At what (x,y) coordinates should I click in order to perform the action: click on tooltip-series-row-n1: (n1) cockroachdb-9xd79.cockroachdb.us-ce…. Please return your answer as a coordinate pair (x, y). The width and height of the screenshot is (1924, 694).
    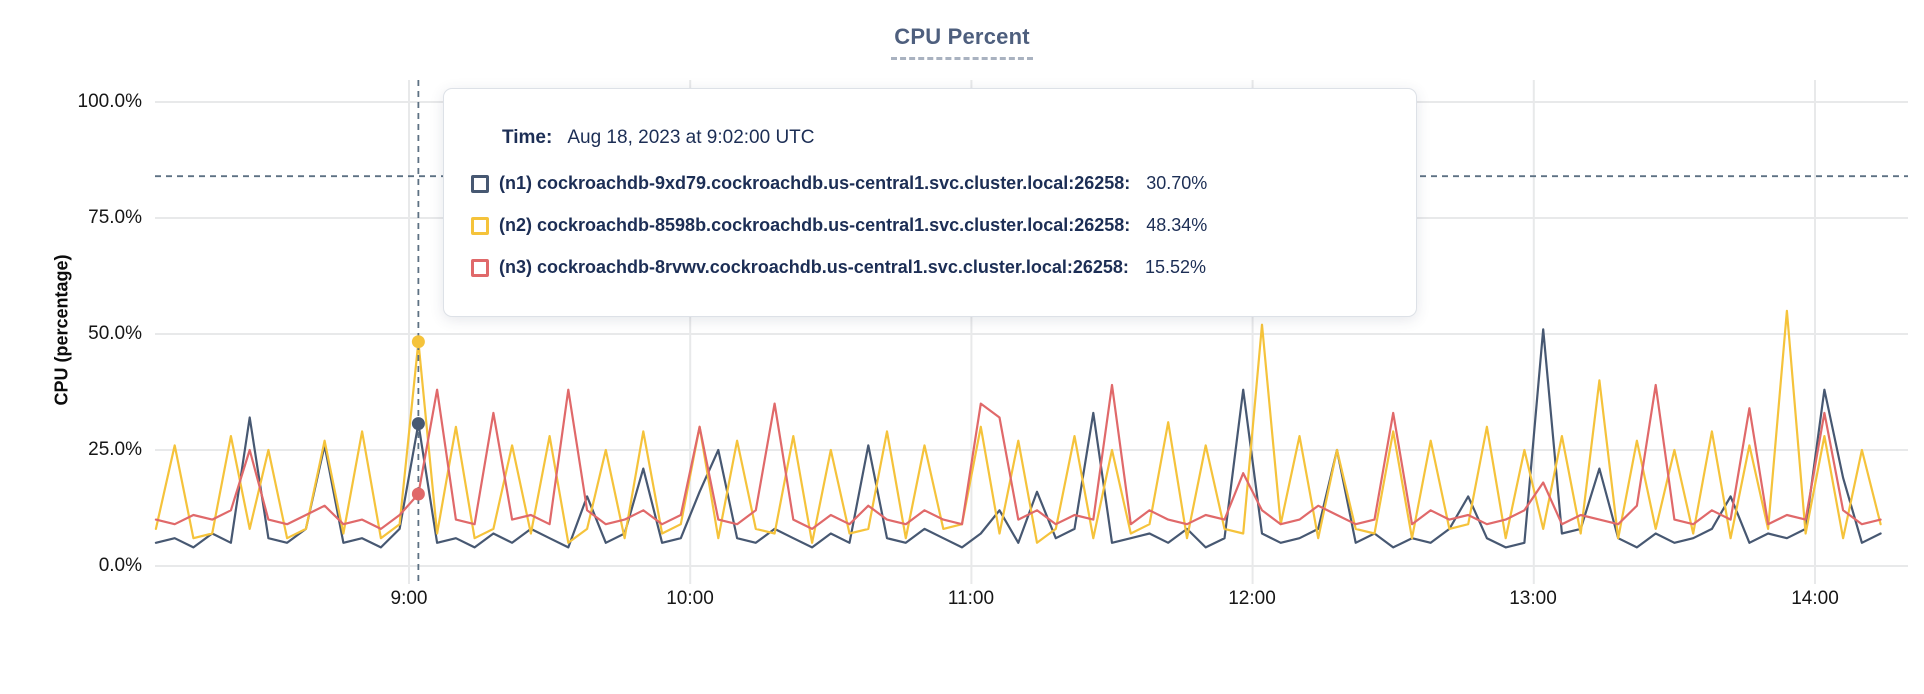
    Looking at the image, I should click on (929, 183).